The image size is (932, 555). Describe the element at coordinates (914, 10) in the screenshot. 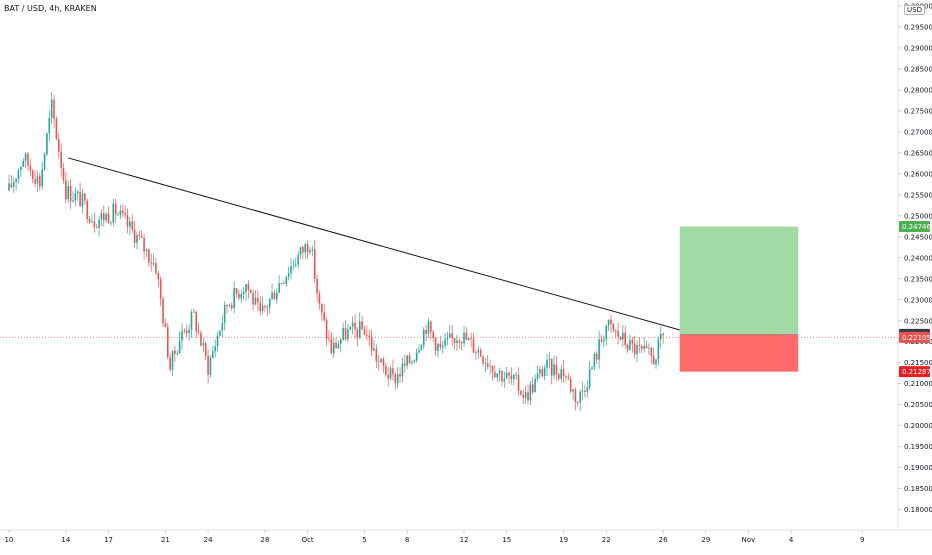

I see `currency-label: USD` at that location.